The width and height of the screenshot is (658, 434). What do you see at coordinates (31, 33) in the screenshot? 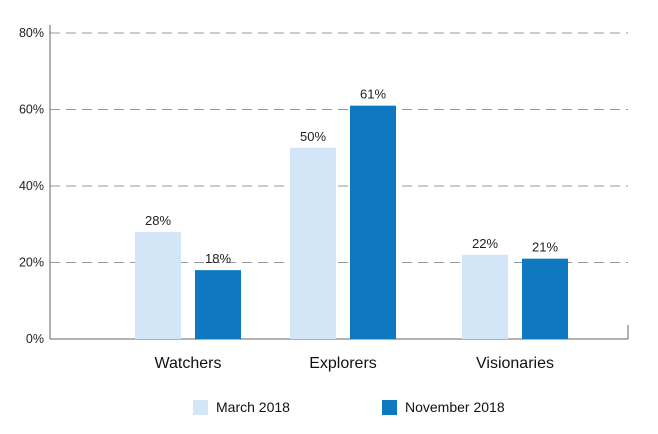
I see `y-tick-label: 80%` at bounding box center [31, 33].